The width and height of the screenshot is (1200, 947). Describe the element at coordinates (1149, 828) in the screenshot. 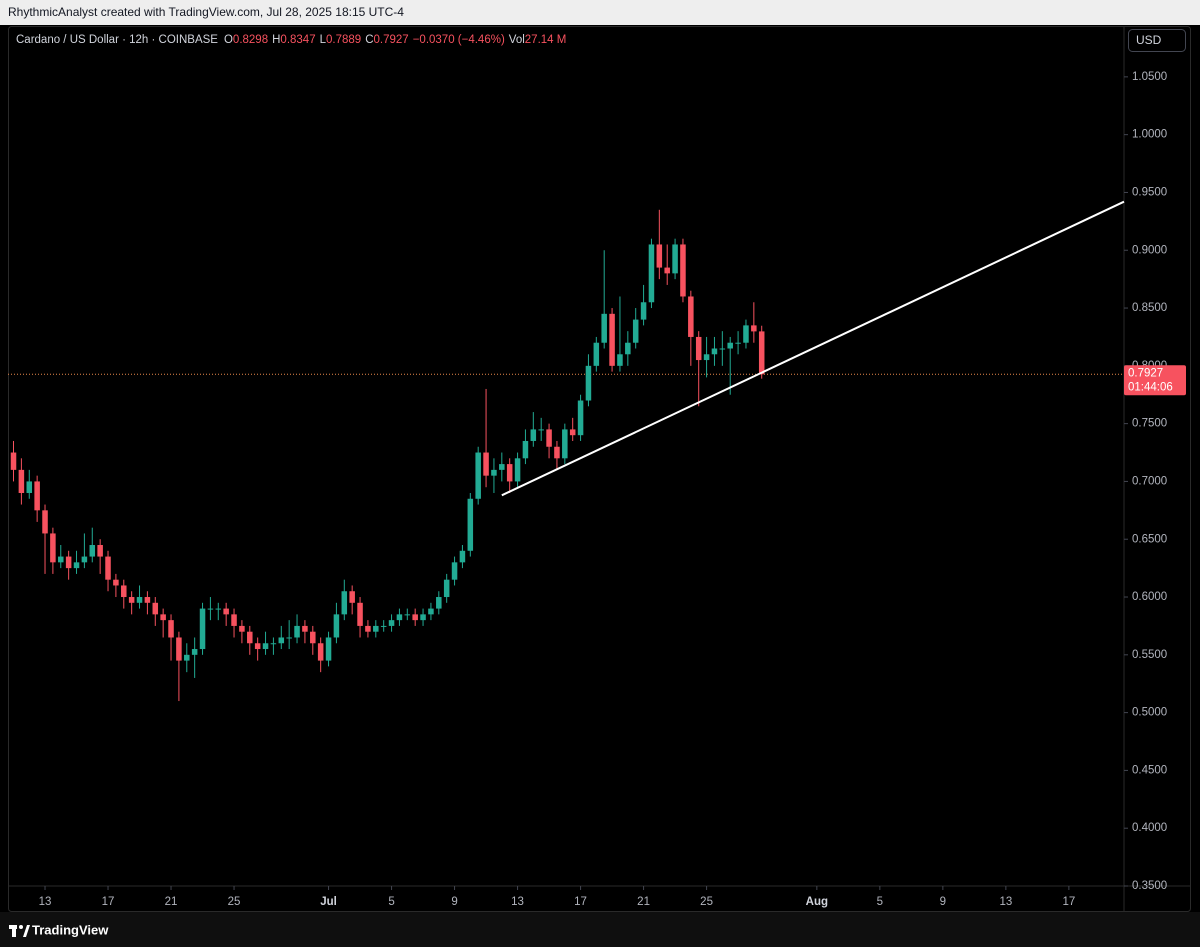

I see `y-tick-label: 0.4000` at that location.